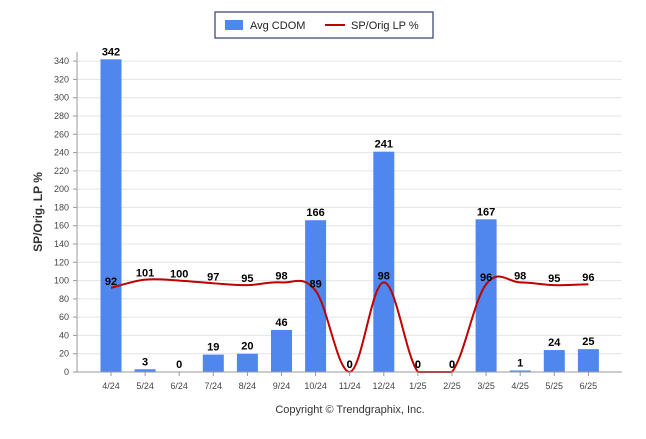  I want to click on y-tick-label: 0, so click(66, 372).